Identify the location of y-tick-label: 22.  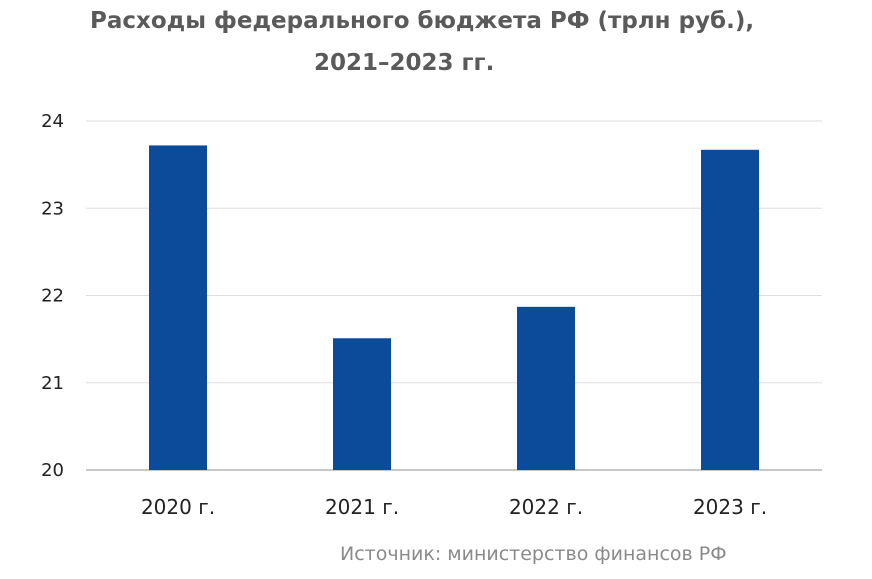
(52, 296).